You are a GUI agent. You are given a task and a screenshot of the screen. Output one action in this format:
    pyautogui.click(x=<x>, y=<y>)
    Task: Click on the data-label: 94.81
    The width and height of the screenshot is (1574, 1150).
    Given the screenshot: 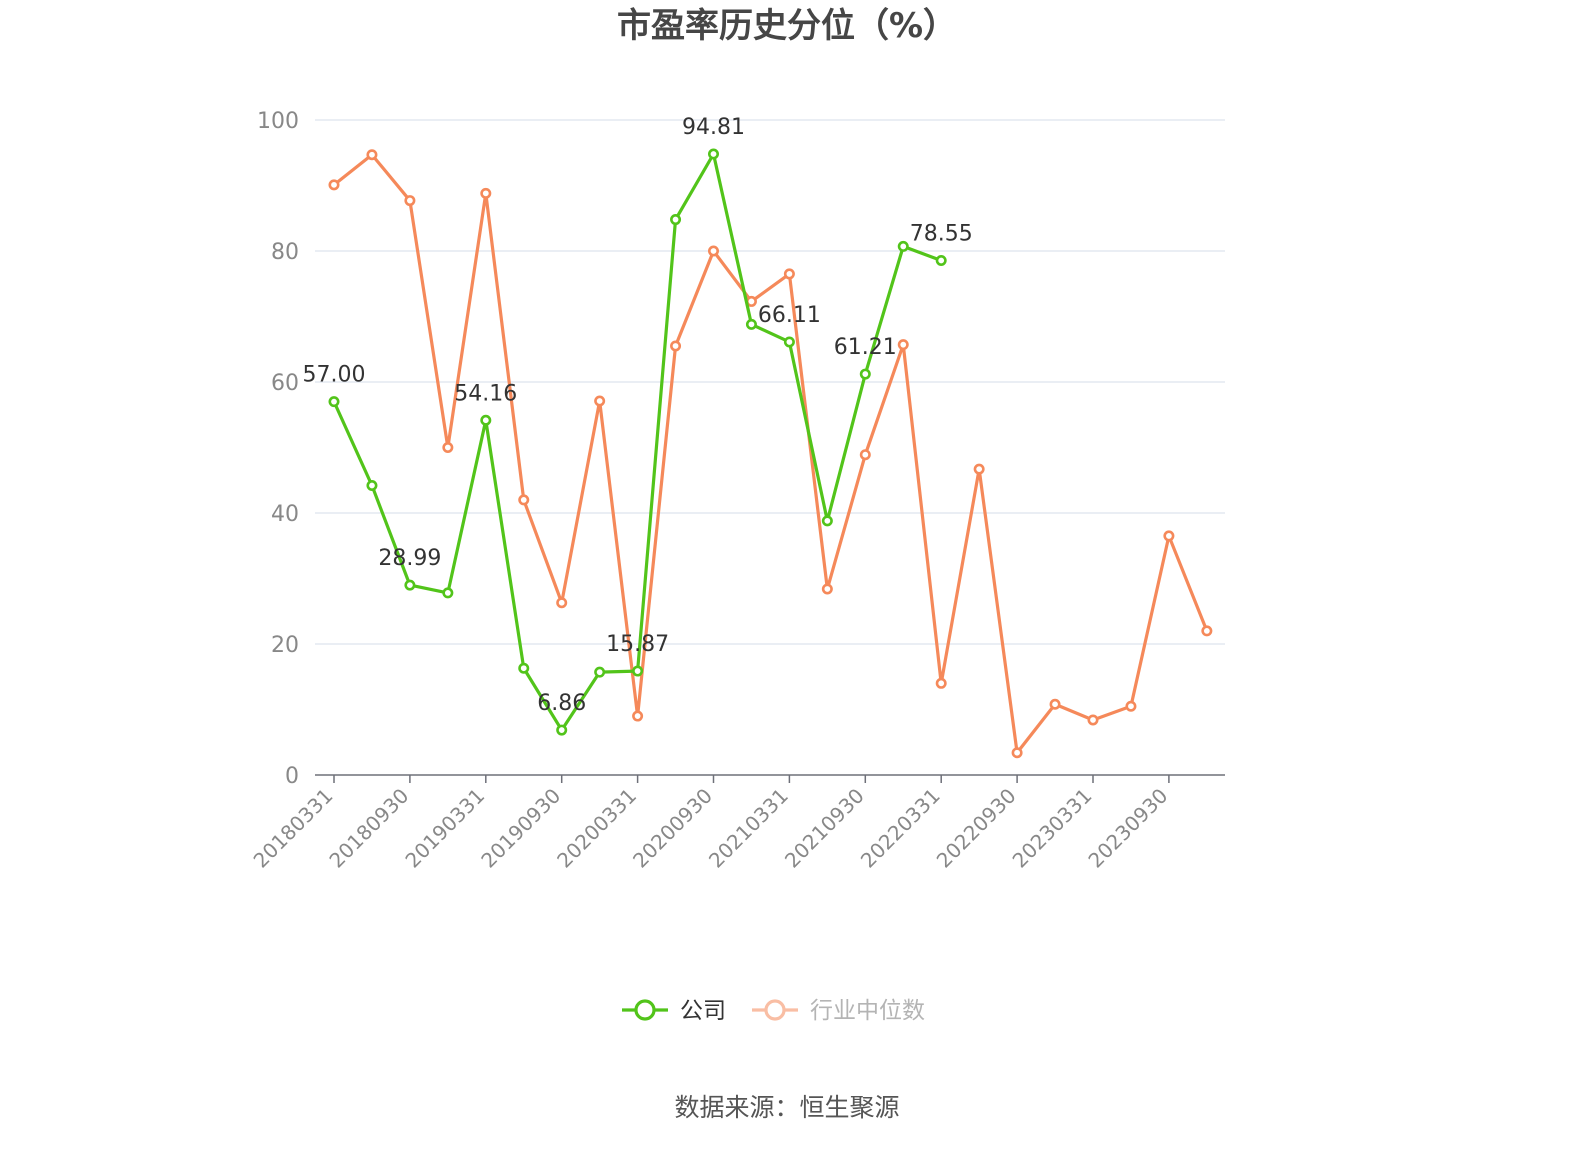 What is the action you would take?
    pyautogui.click(x=713, y=127)
    